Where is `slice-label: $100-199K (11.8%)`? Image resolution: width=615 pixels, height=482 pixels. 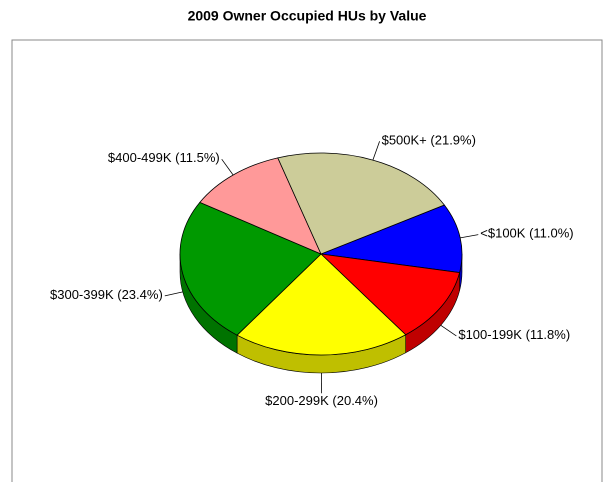 slice-label: $100-199K (11.8%) is located at coordinates (514, 334).